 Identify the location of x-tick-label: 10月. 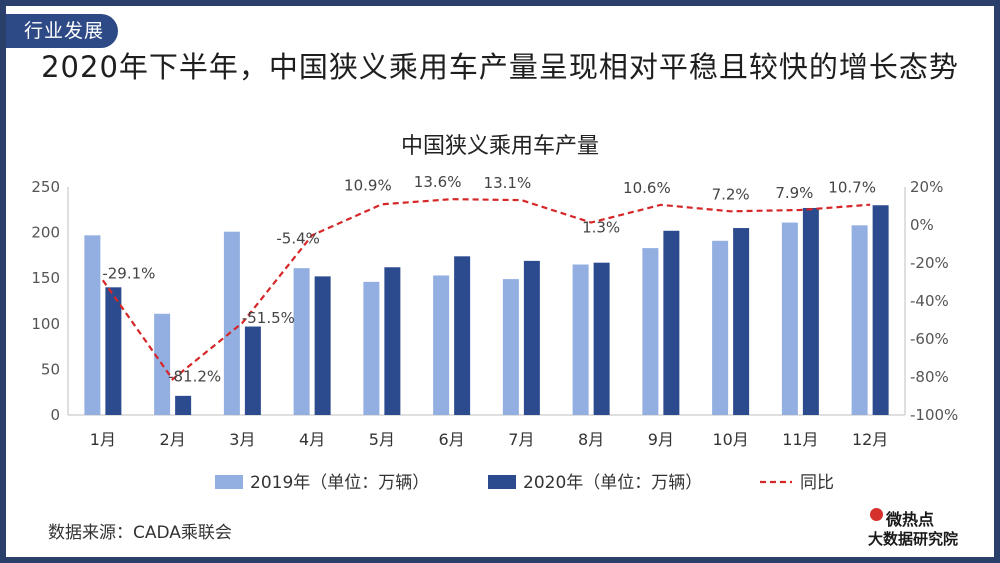
(730, 439).